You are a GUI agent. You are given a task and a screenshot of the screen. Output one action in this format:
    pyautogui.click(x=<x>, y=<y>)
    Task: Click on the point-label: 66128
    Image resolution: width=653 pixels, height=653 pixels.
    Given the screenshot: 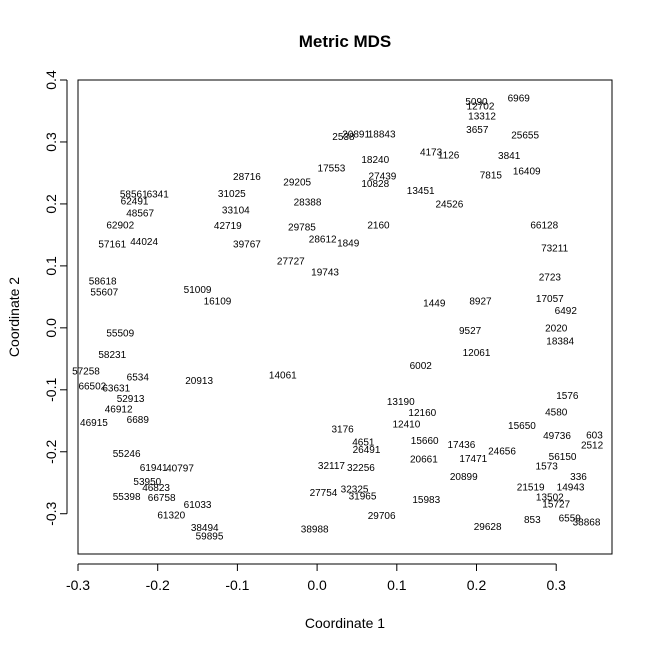 What is the action you would take?
    pyautogui.click(x=544, y=225)
    